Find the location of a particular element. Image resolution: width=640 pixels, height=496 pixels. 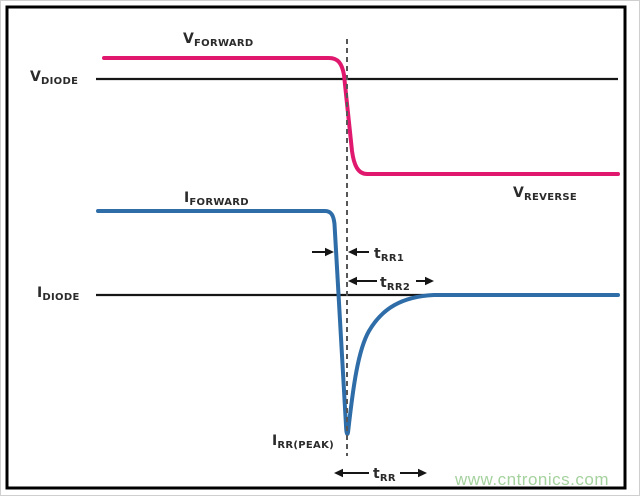

t-rr-left-pointing-arrowhead is located at coordinates (338, 473).